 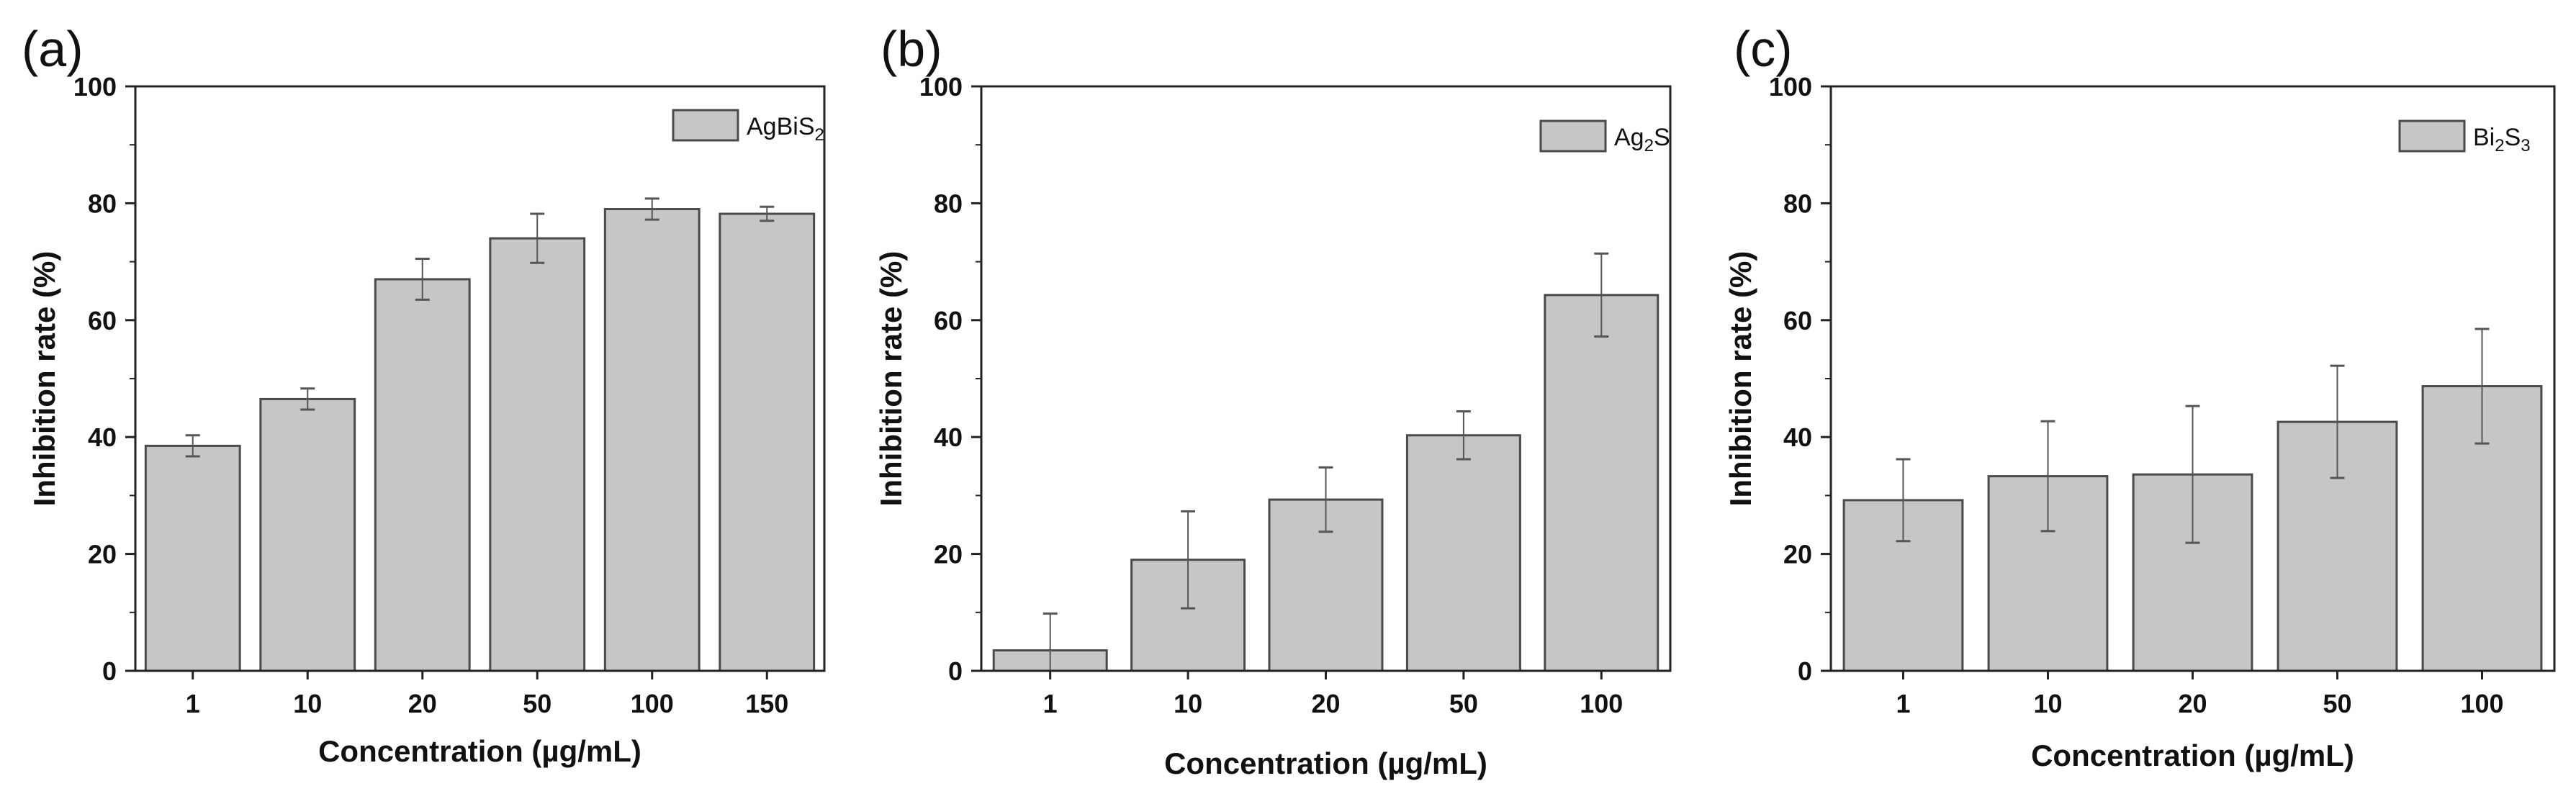 I want to click on legend-text-part: AgBiS, so click(x=781, y=126).